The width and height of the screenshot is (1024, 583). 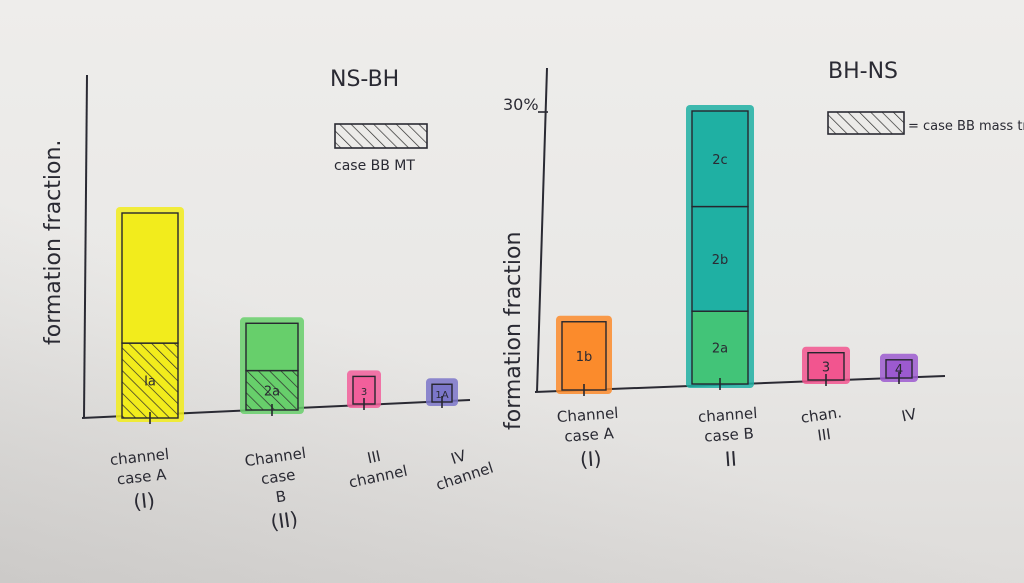 I want to click on bar-4: 1A, so click(x=442, y=393).